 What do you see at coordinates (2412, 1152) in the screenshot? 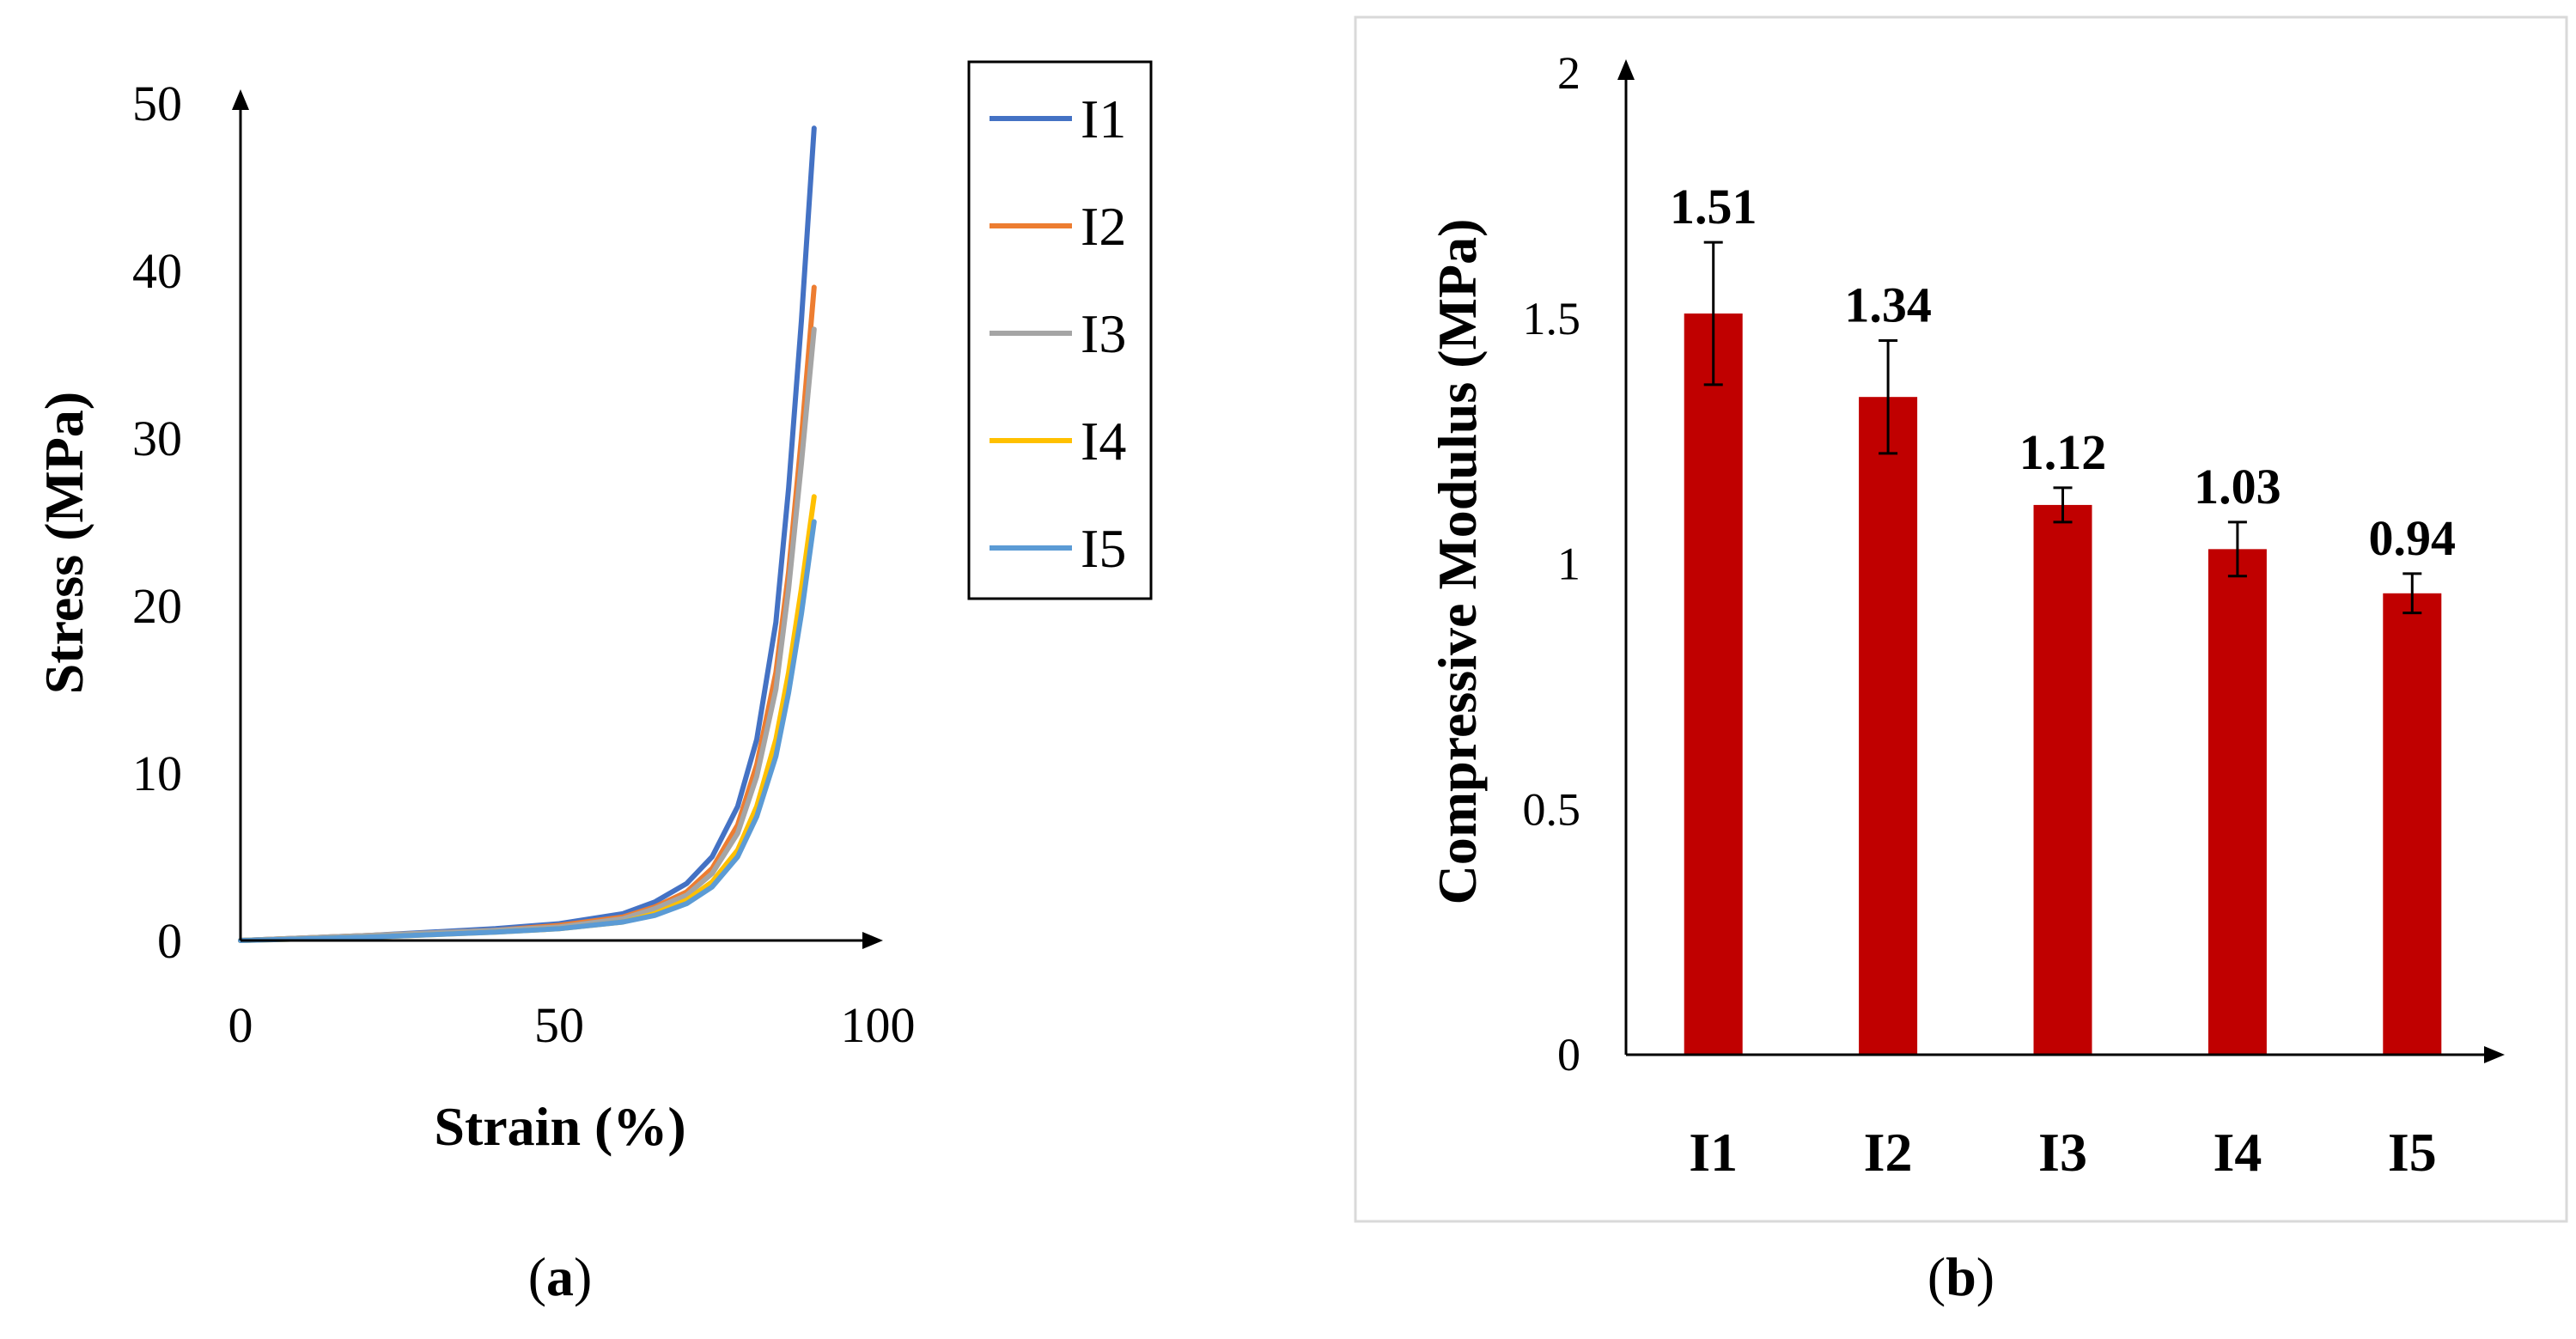
I see `x-category-label: I5` at bounding box center [2412, 1152].